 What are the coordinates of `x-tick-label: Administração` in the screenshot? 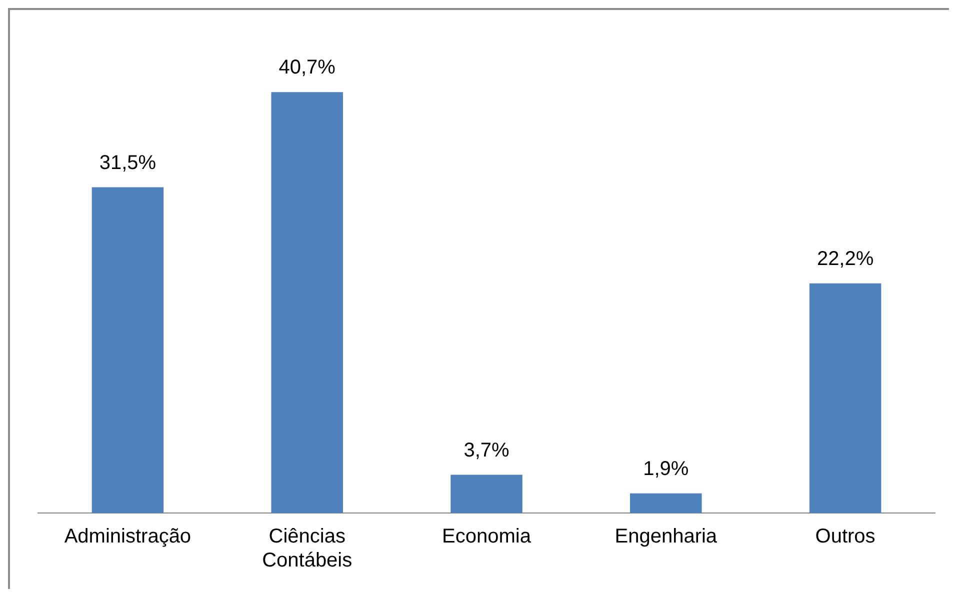 It's located at (128, 537).